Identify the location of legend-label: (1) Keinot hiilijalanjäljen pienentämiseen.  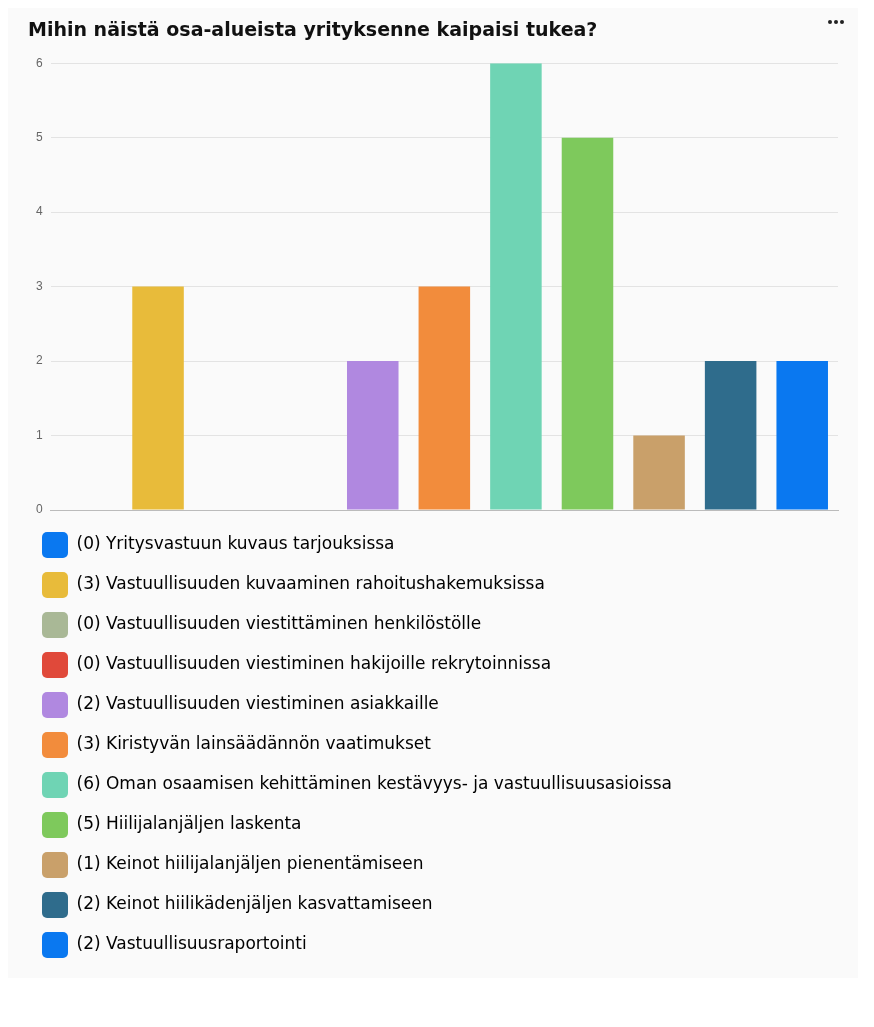
(250, 863).